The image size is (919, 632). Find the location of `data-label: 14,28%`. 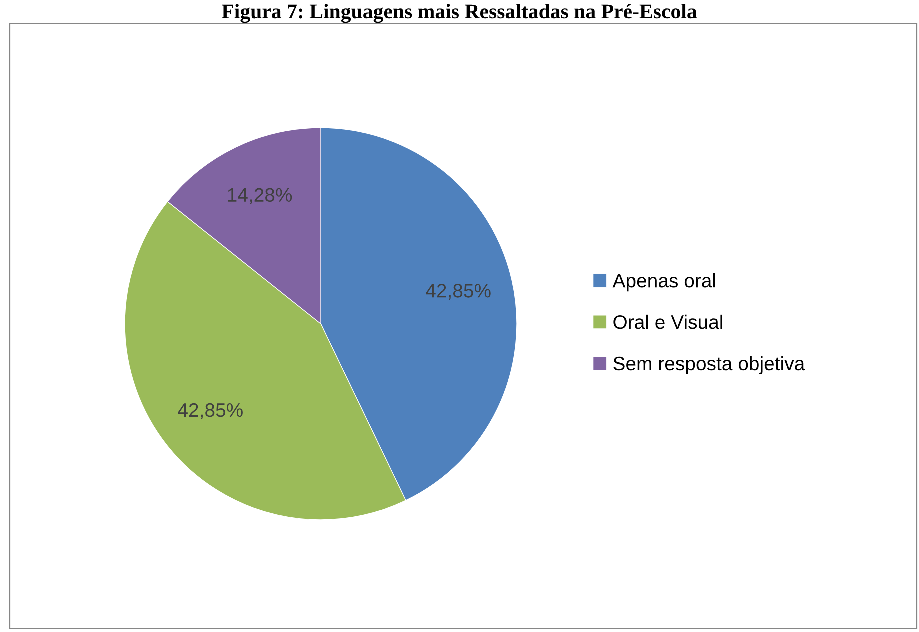

data-label: 14,28% is located at coordinates (260, 196).